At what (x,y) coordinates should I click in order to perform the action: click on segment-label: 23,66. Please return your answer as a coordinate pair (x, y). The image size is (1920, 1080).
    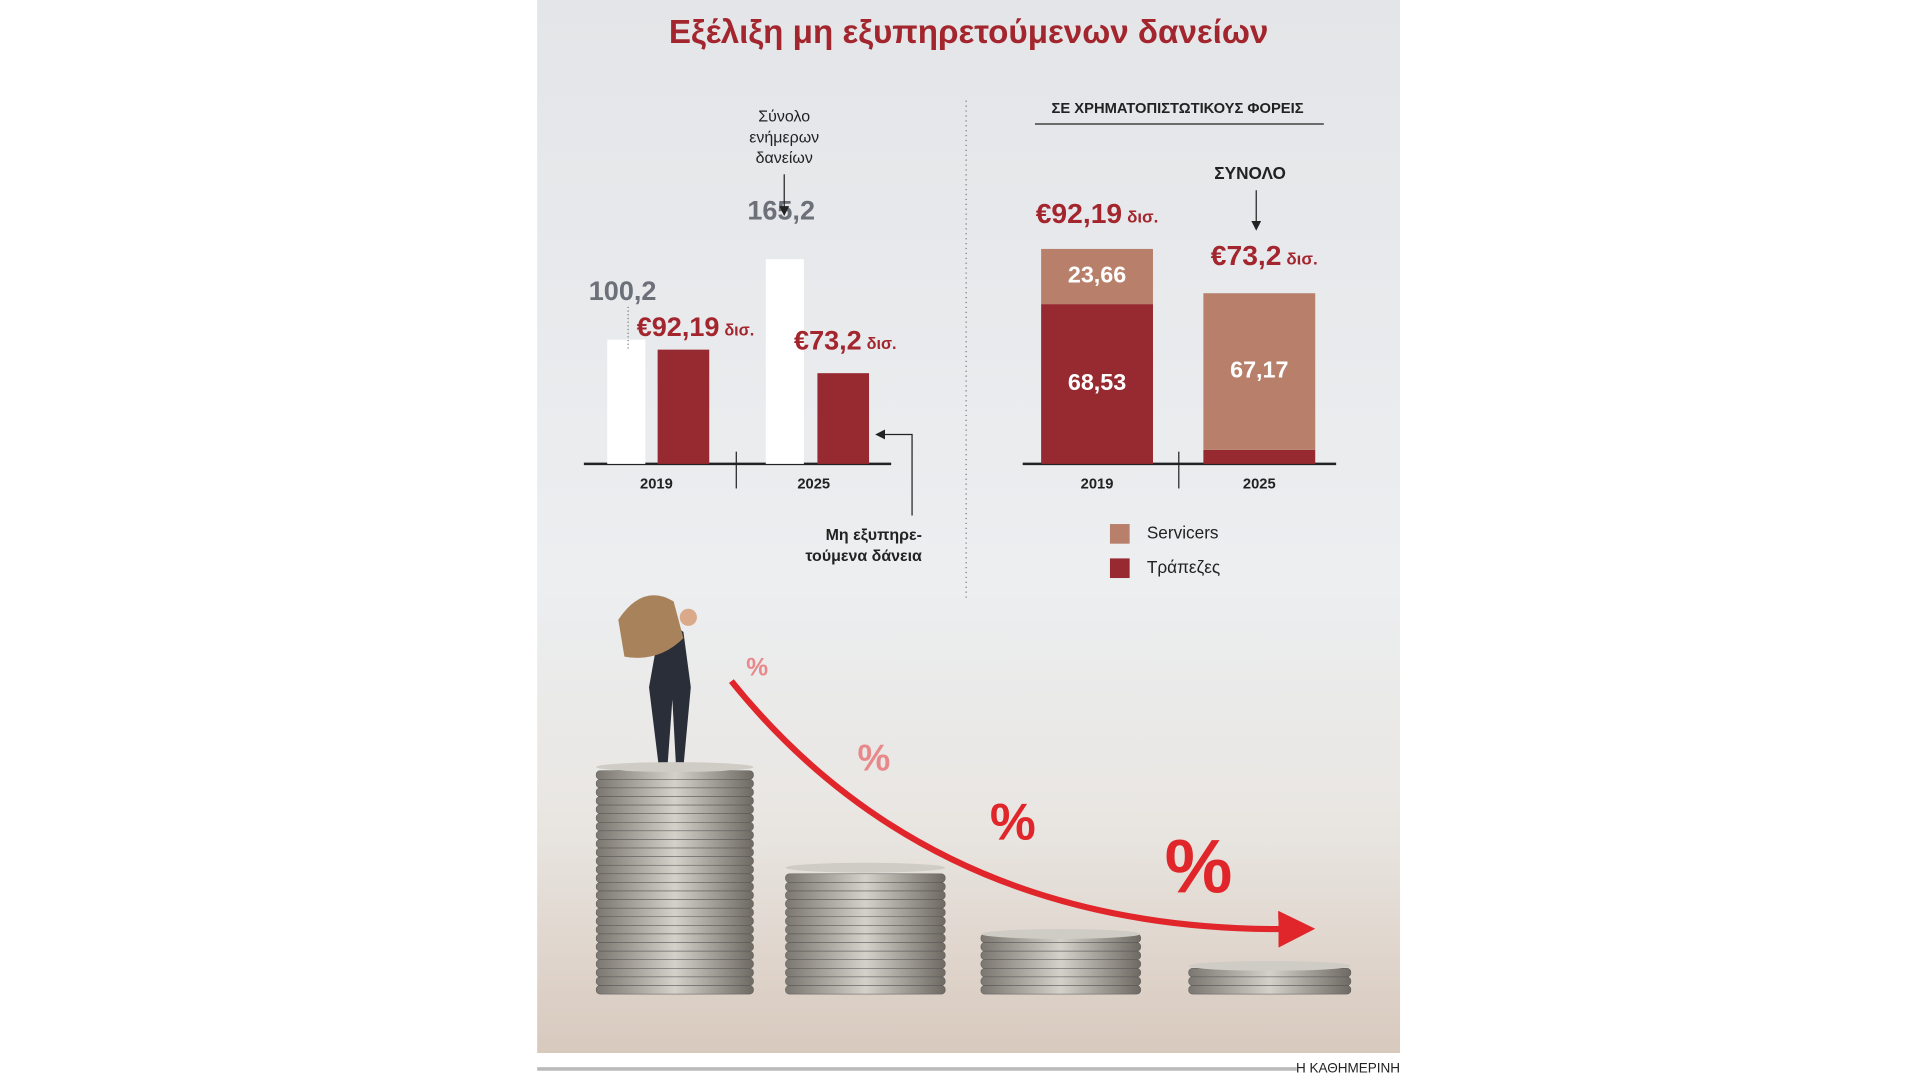
    Looking at the image, I should click on (1097, 275).